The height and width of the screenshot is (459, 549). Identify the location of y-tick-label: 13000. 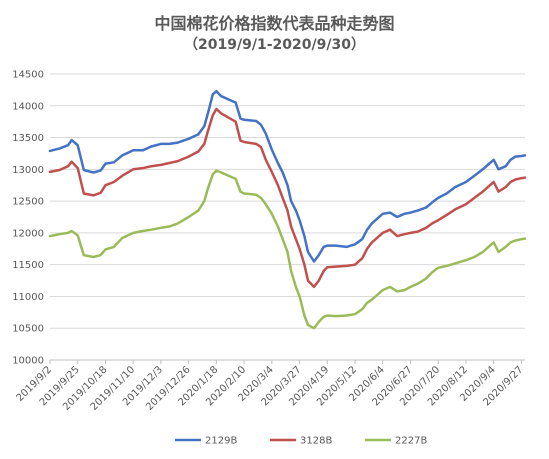
(28, 170).